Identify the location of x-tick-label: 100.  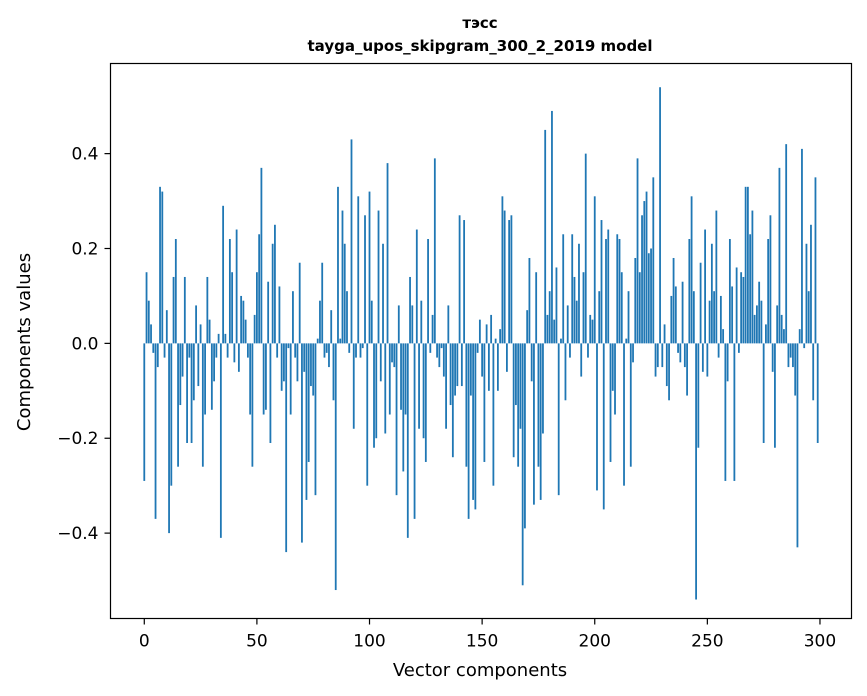
(369, 642).